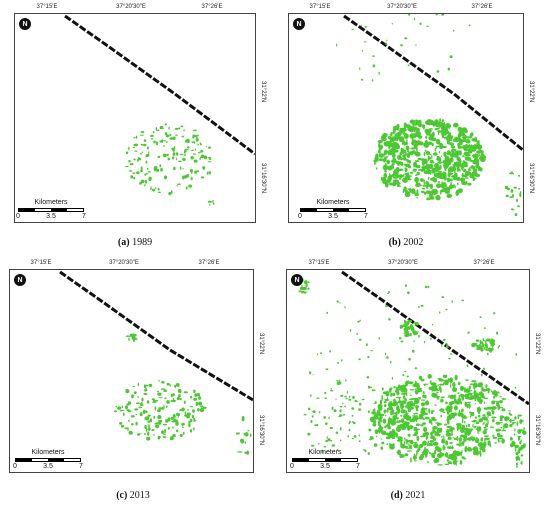 The width and height of the screenshot is (550, 513). I want to click on side-coord-2: 31°16'30"N, so click(531, 178).